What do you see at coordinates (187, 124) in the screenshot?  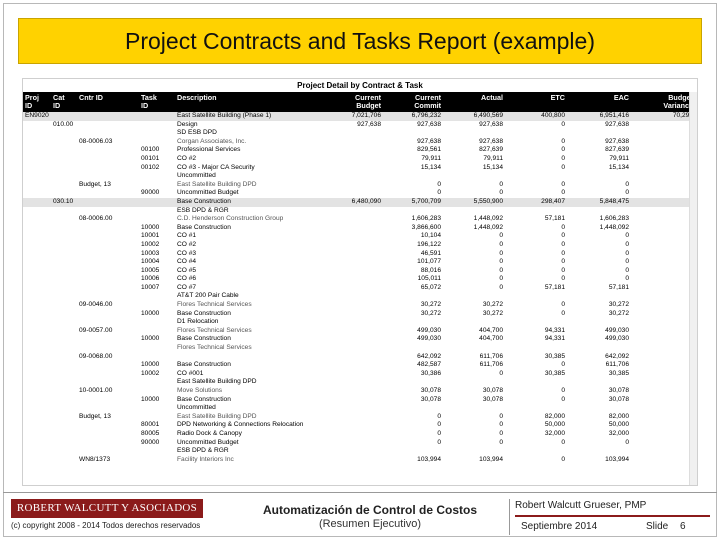 I see `cell-desc: Design` at bounding box center [187, 124].